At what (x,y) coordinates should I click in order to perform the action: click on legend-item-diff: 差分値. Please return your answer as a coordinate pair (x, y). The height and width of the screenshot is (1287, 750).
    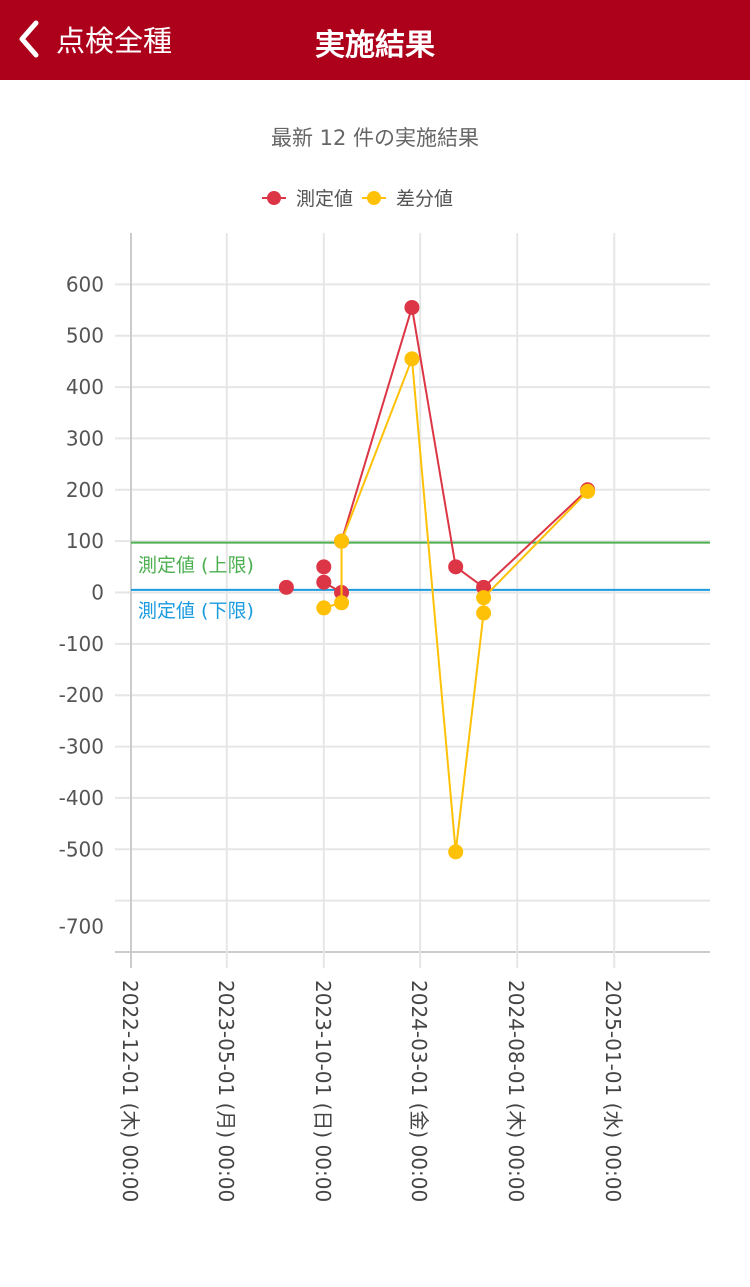
    Looking at the image, I should click on (407, 199).